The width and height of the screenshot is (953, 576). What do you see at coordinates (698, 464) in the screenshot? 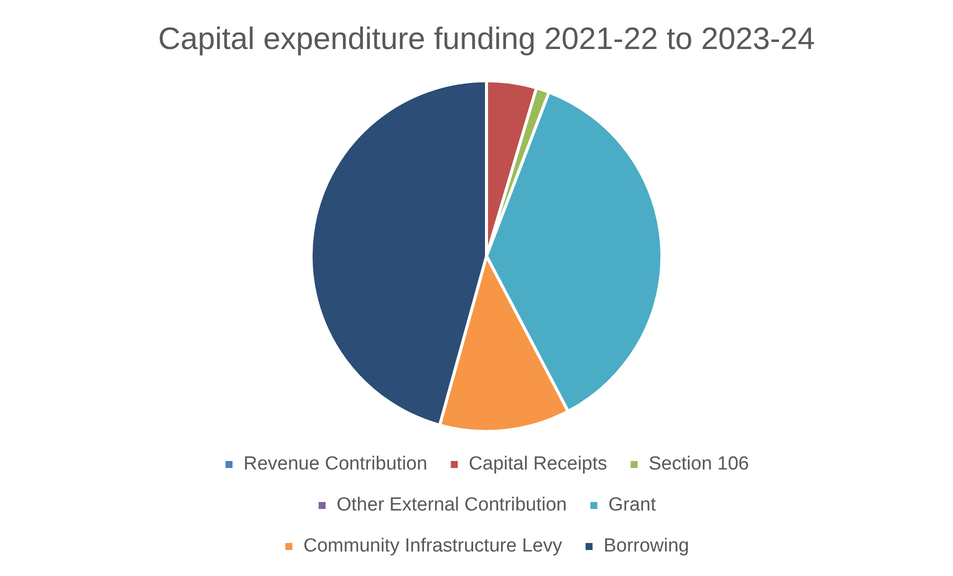
I see `legend-label: Section 106` at bounding box center [698, 464].